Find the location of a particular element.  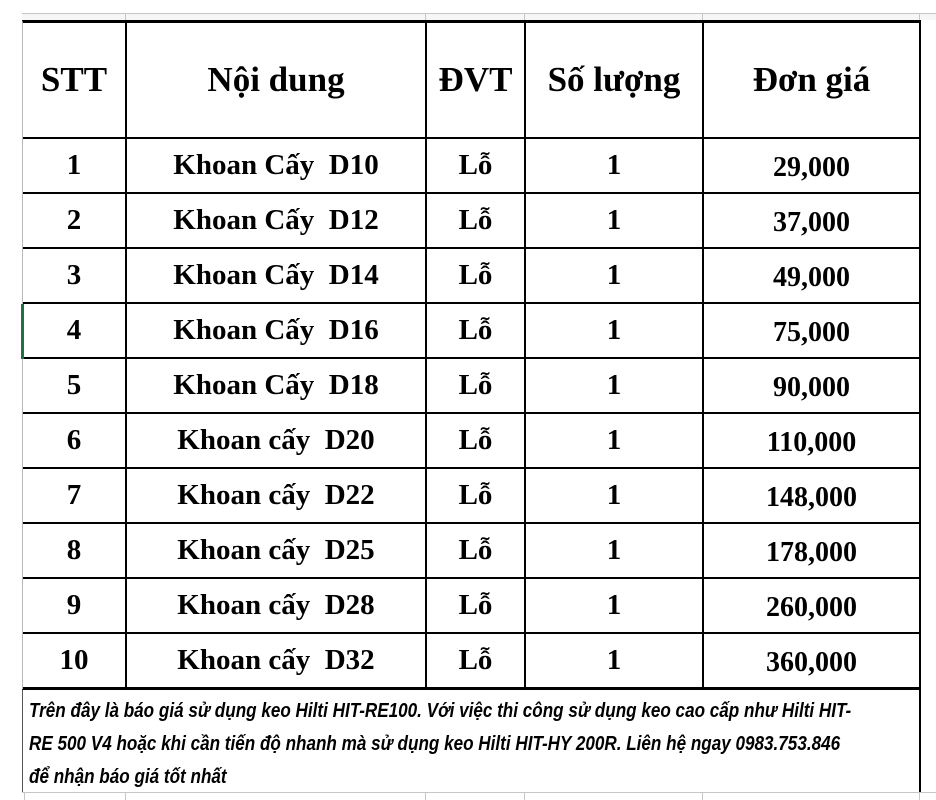

cell-don-gia: 260,000 is located at coordinates (811, 606).